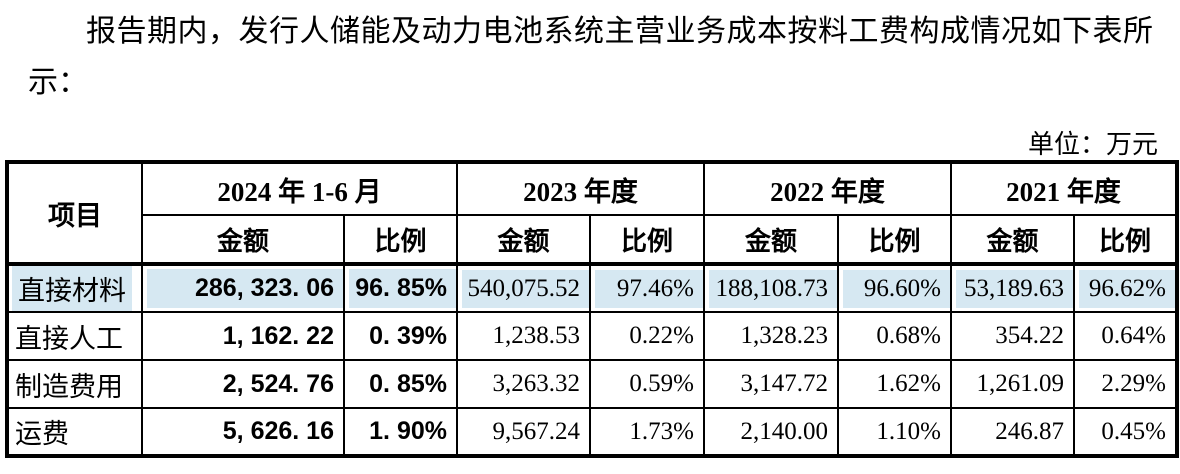 The width and height of the screenshot is (1180, 474). What do you see at coordinates (243, 336) in the screenshot?
I see `amount-cell: 1, 162. 22` at bounding box center [243, 336].